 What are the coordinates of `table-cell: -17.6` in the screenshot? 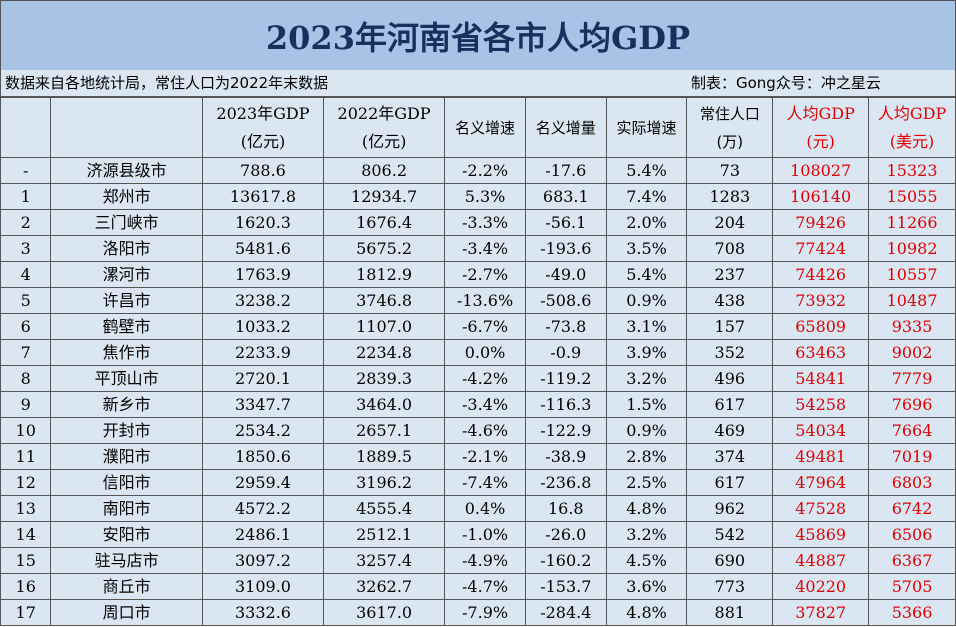 It's located at (565, 170).